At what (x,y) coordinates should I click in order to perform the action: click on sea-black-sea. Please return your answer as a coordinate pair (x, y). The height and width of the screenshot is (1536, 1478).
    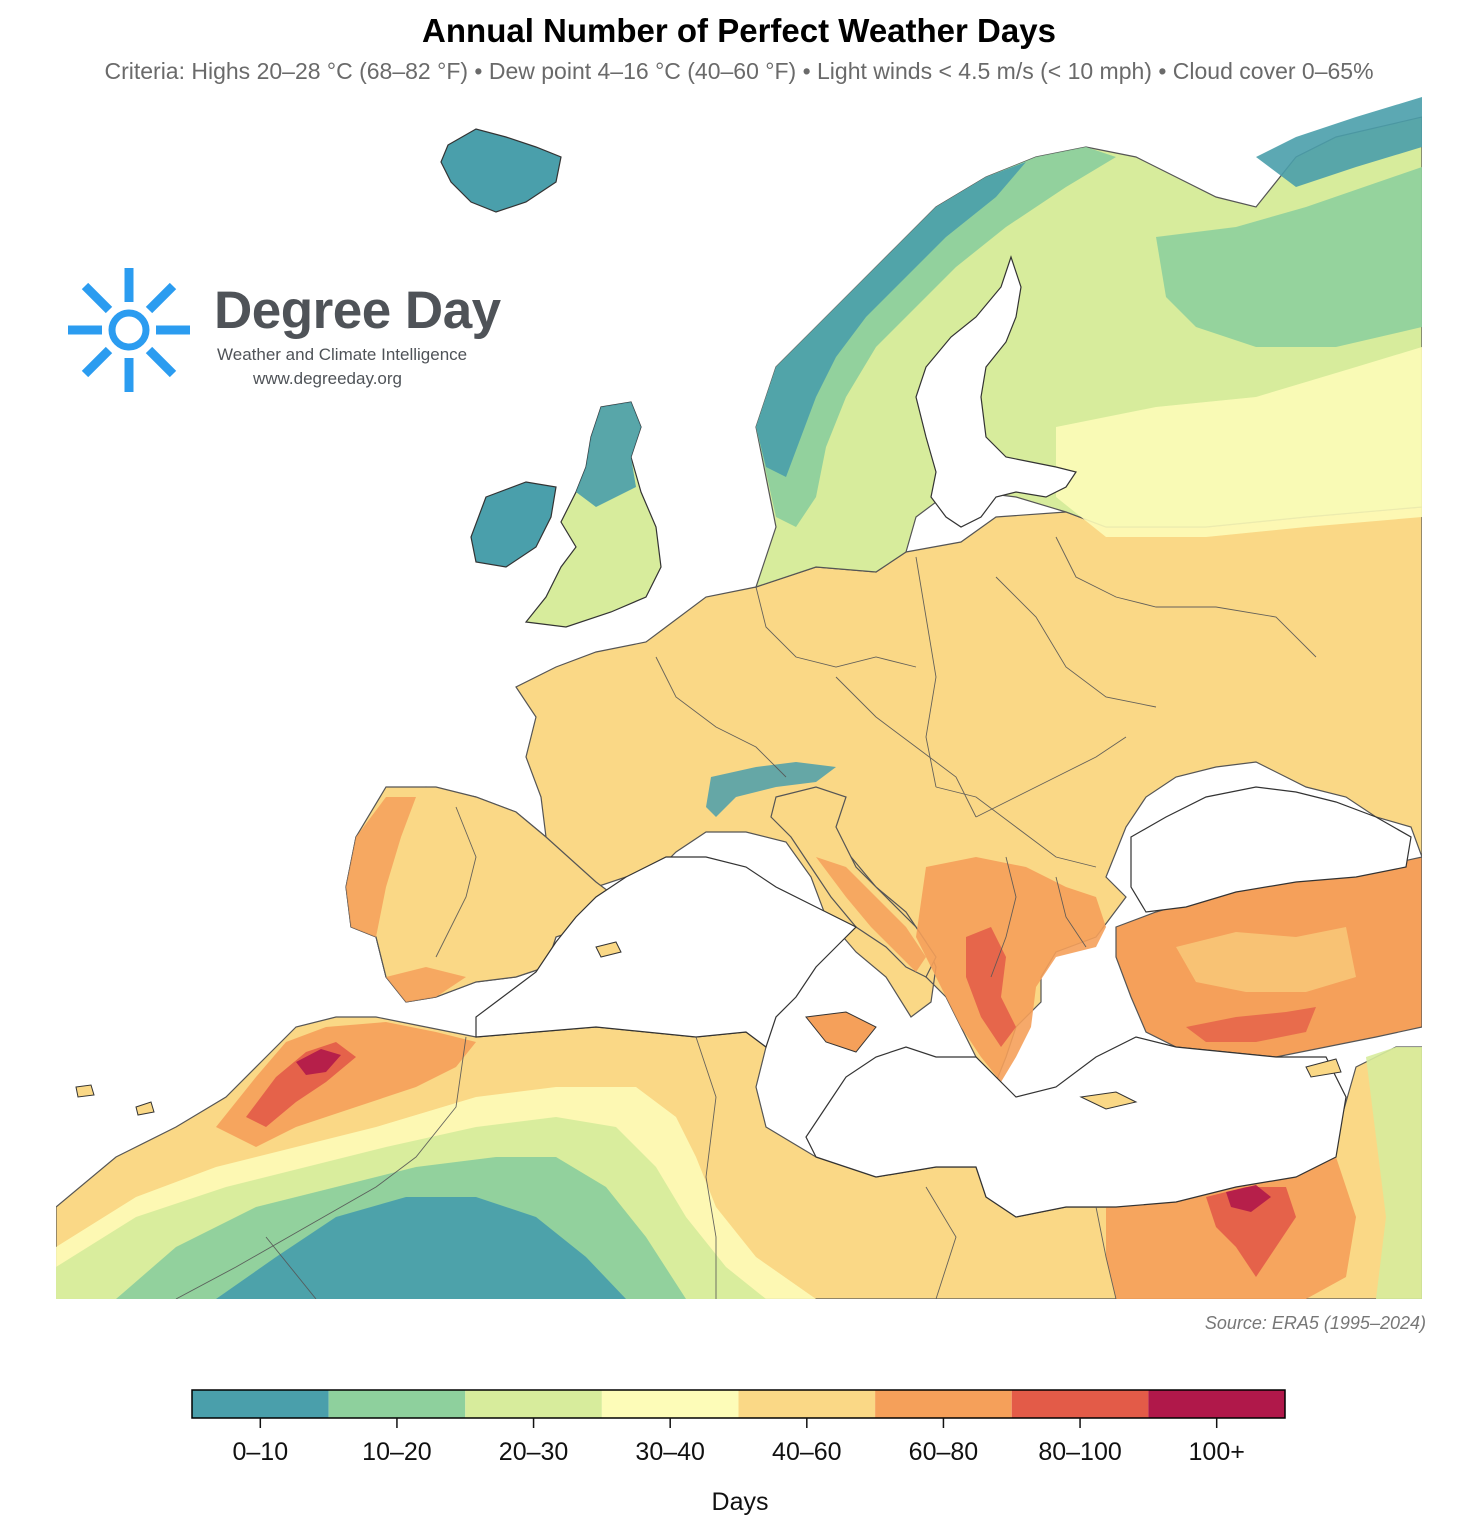
    Looking at the image, I should click on (1271, 849).